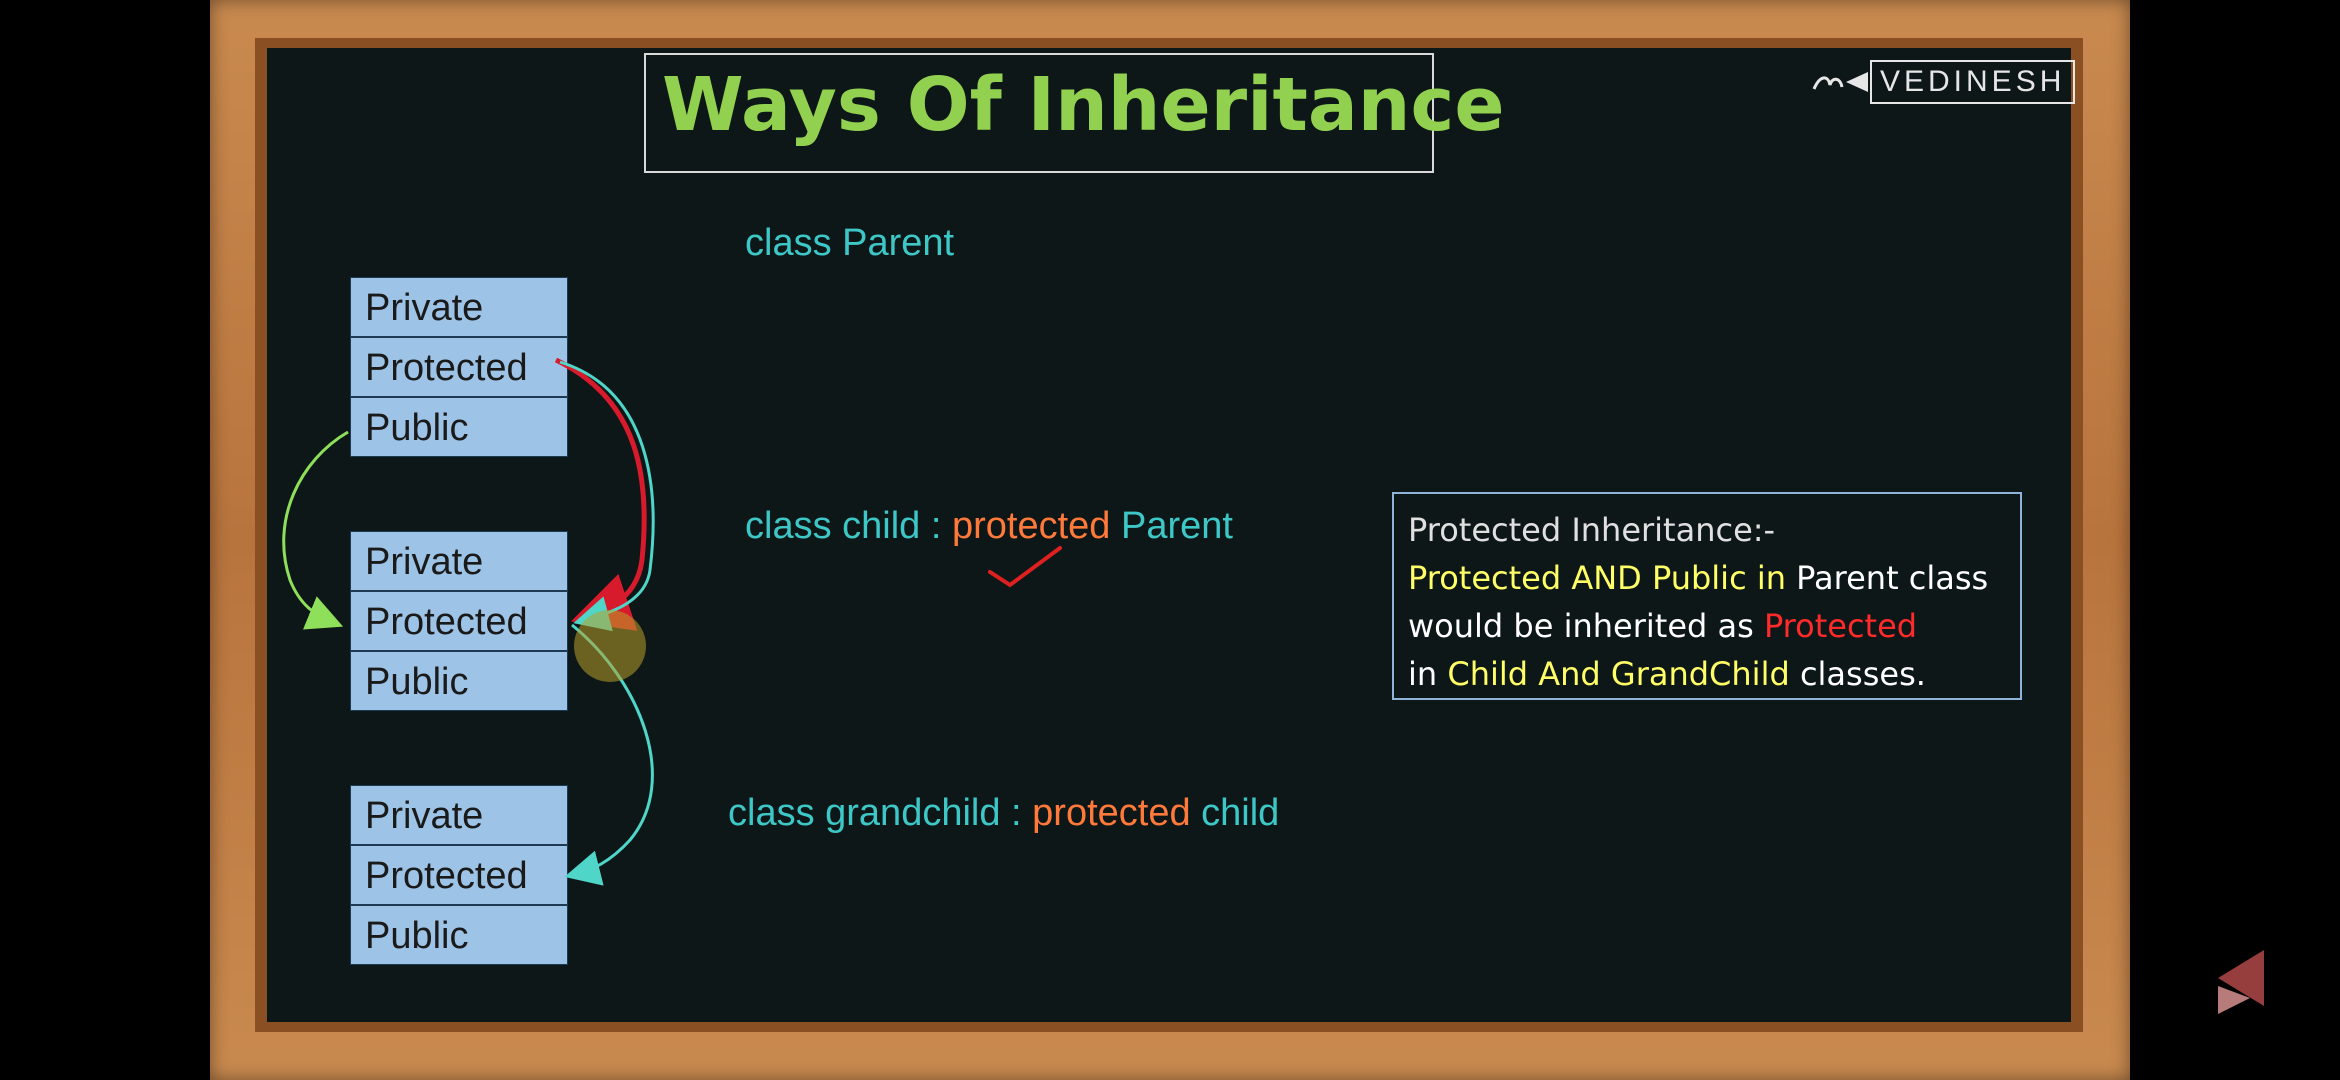  What do you see at coordinates (1840, 82) in the screenshot?
I see `logo-mark-icon` at bounding box center [1840, 82].